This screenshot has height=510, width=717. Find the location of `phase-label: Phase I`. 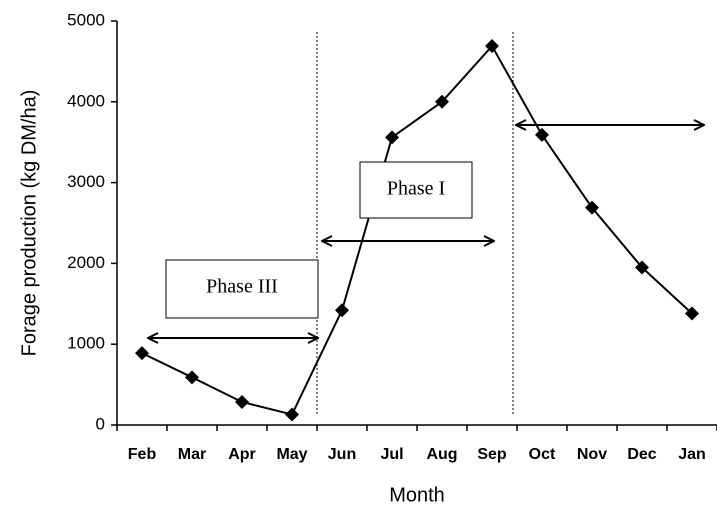

phase-label: Phase I is located at coordinates (416, 189).